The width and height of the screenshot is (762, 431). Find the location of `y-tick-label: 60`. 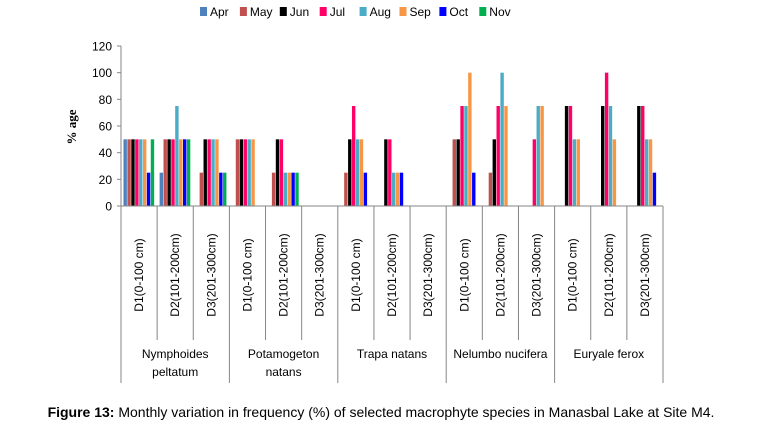

y-tick-label: 60 is located at coordinates (106, 127).